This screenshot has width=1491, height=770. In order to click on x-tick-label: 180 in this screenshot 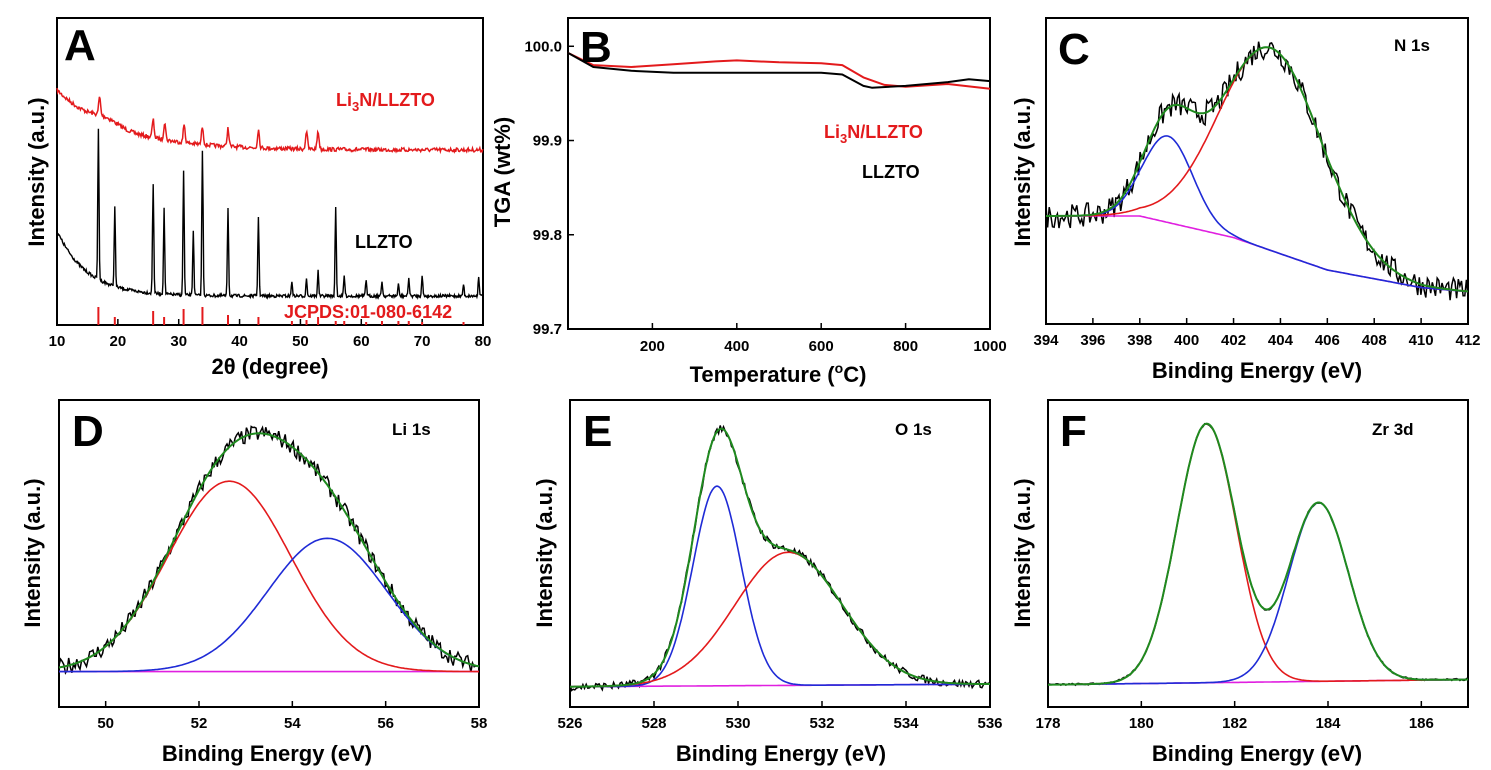, I will do `click(1141, 723)`.